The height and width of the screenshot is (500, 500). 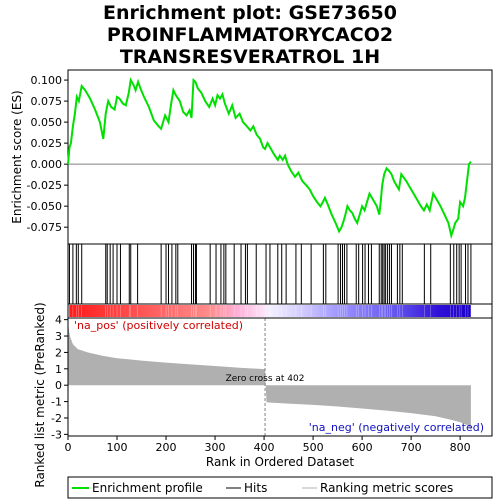 What do you see at coordinates (58, 336) in the screenshot?
I see `metric-y-tick-label: 3` at bounding box center [58, 336].